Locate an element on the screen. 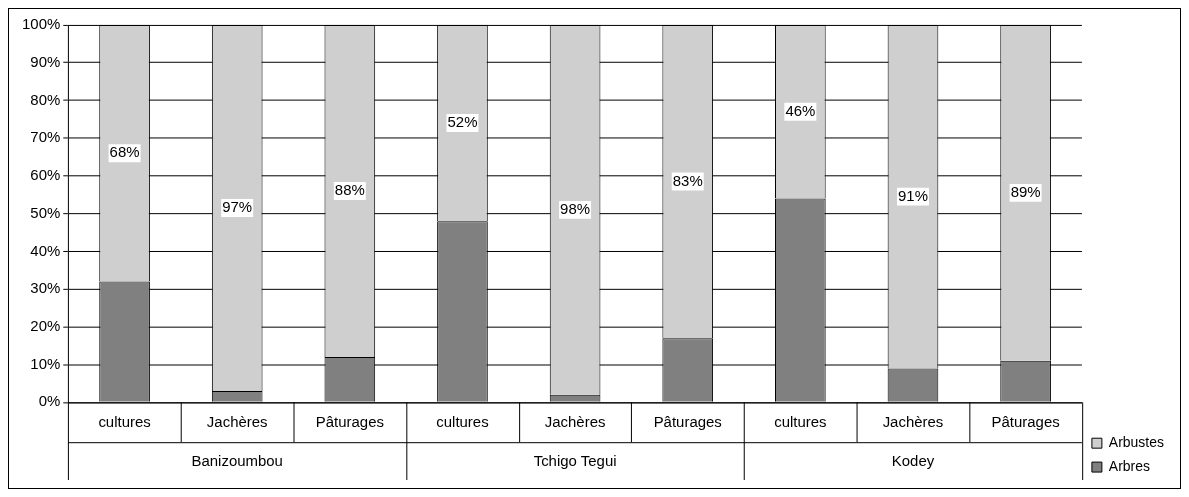 This screenshot has width=1189, height=497. y-tick-label: 50% is located at coordinates (45, 212).